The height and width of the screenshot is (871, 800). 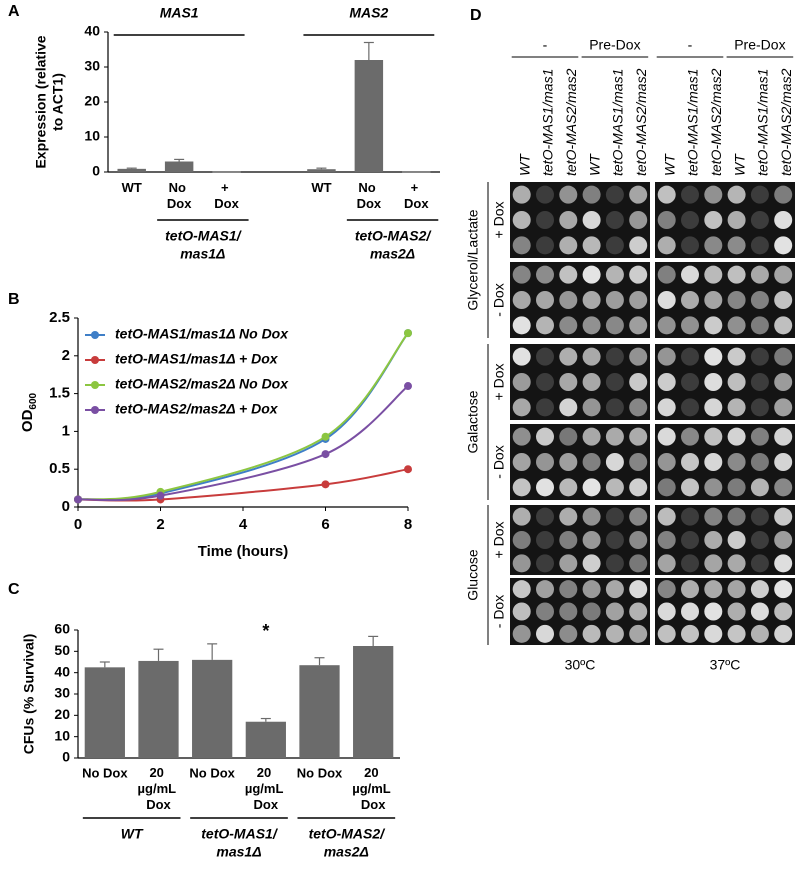 What do you see at coordinates (59, 468) in the screenshot?
I see `y-tick-label: 0.5` at bounding box center [59, 468].